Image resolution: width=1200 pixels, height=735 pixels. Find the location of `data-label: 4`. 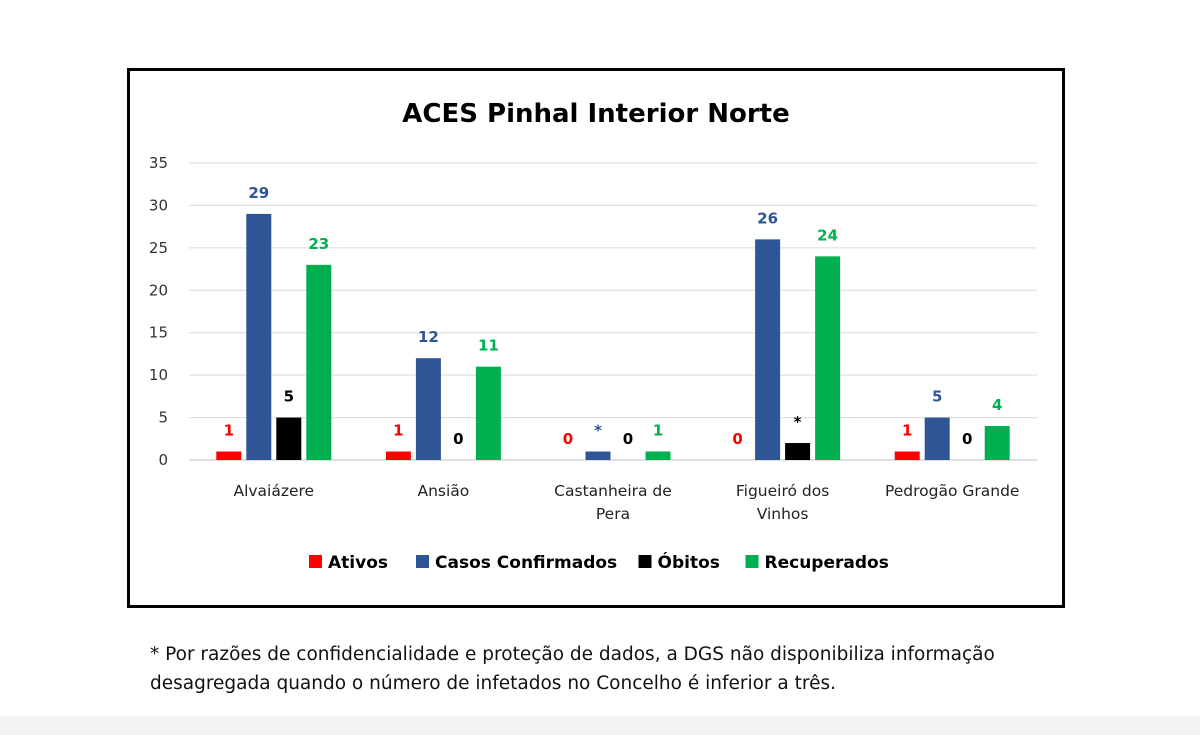

data-label: 4 is located at coordinates (997, 405).